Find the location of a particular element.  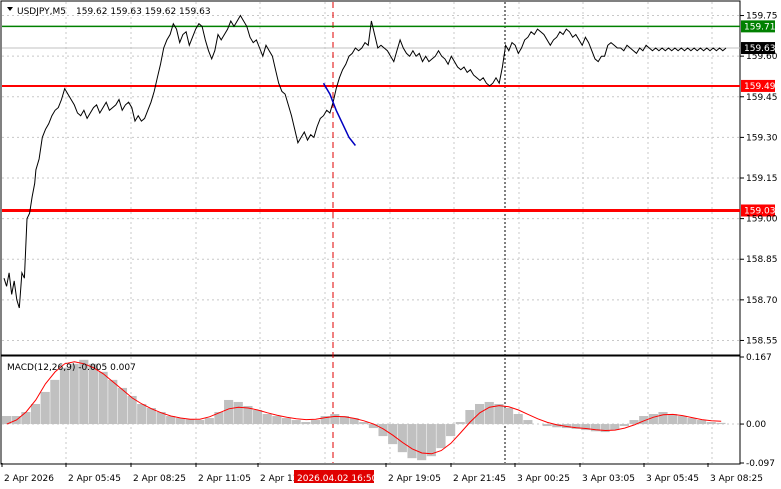

dropdown-triangle-icon is located at coordinates (10, 9).